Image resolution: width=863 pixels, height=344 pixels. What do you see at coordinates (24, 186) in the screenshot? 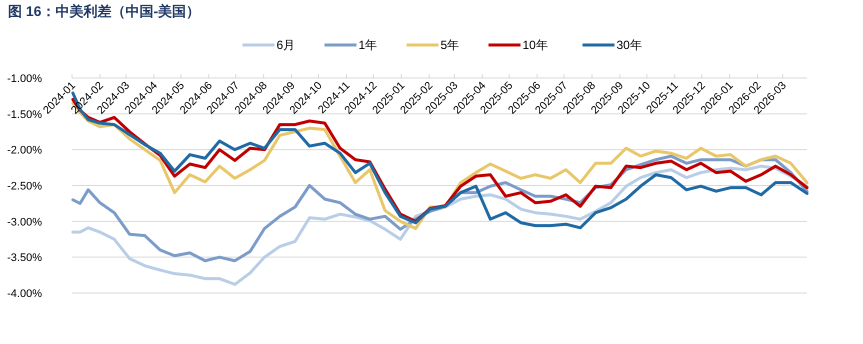
I see `y-tick-label: -2.50%` at bounding box center [24, 186].